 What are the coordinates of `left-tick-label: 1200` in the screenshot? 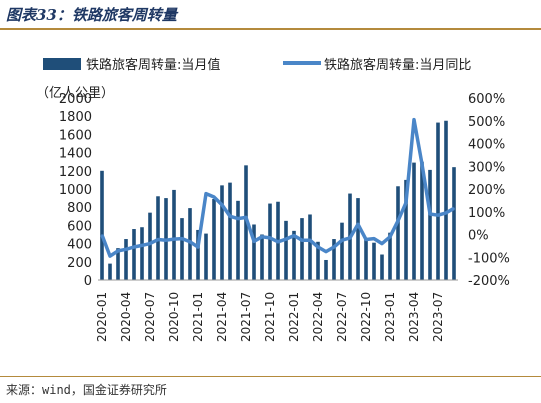 It's located at (75, 172).